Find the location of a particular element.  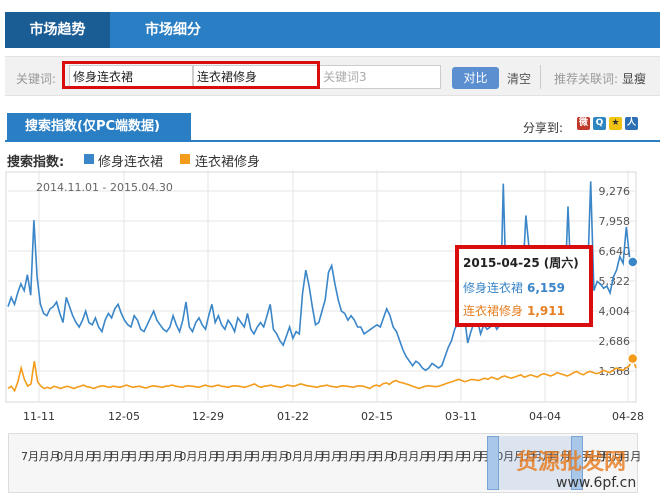

x-tick-label: 04-28 is located at coordinates (628, 416).